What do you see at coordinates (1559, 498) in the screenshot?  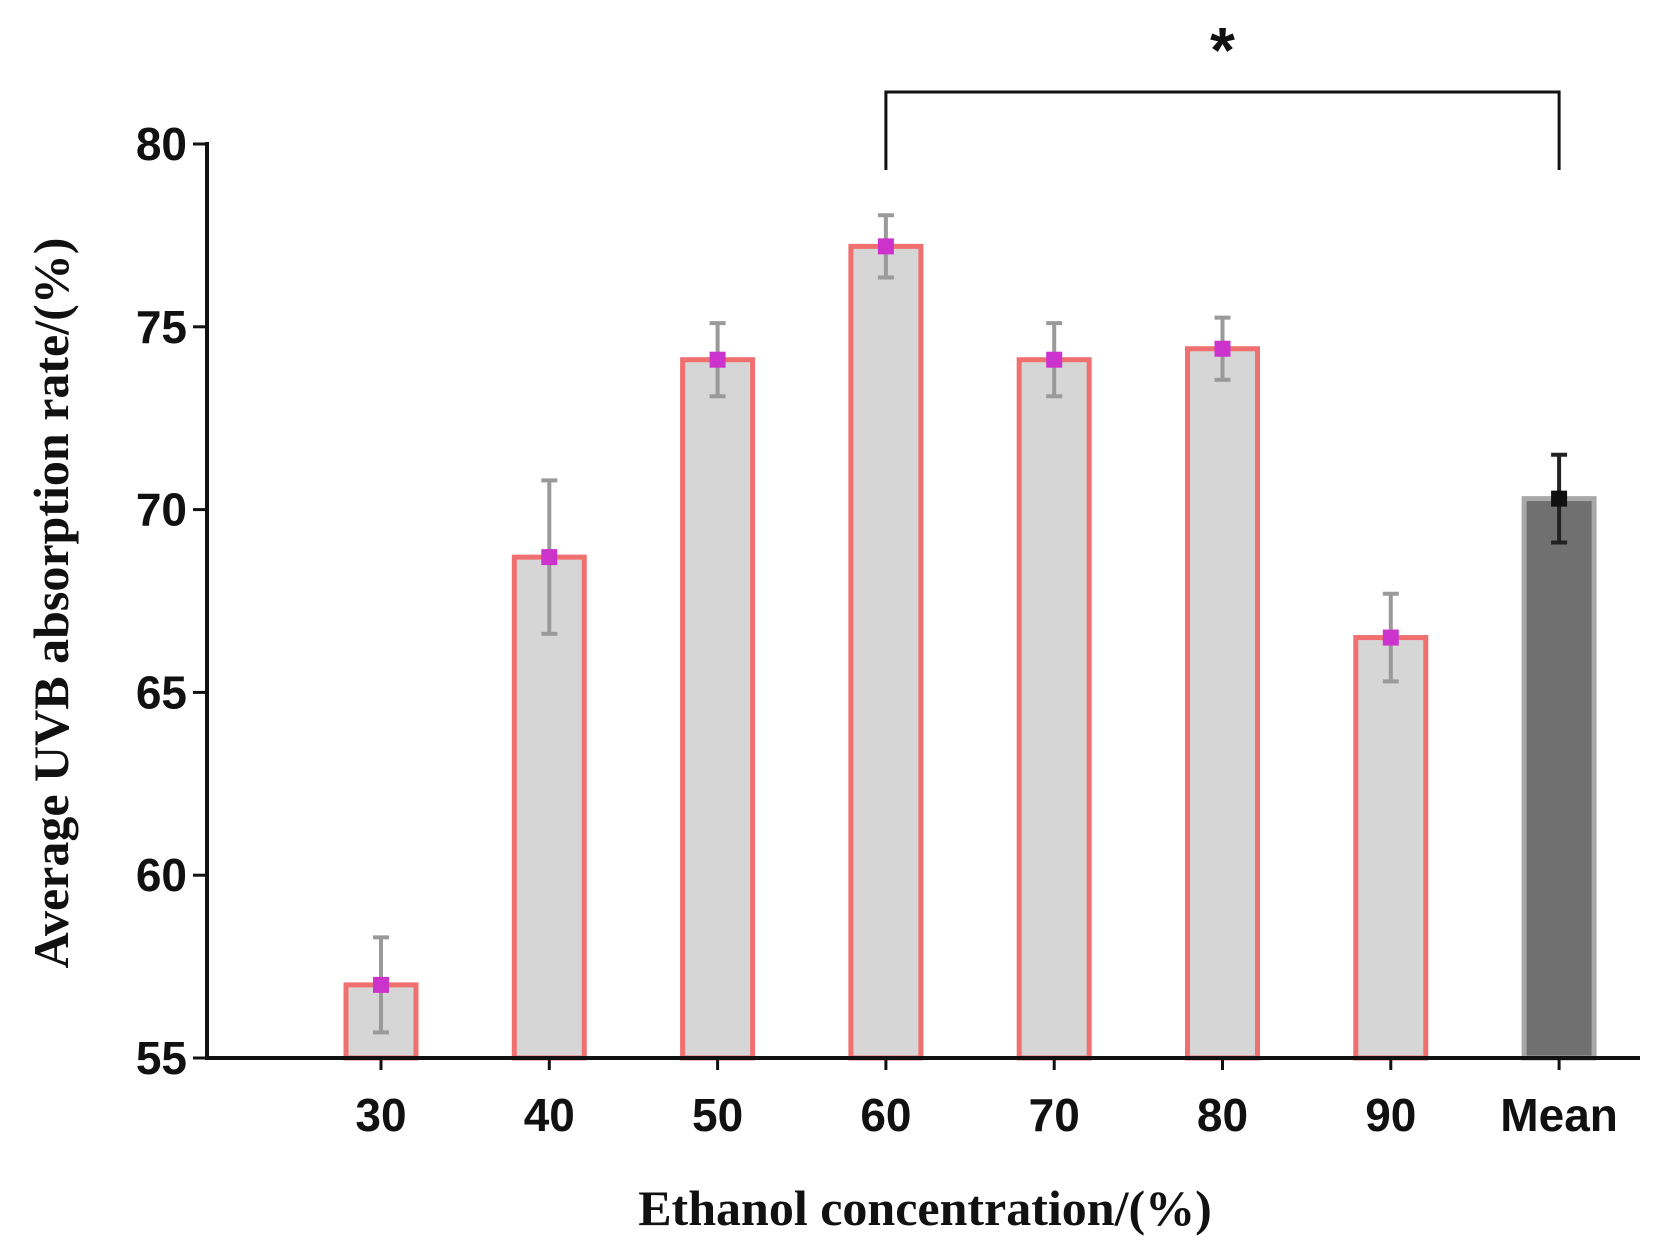 I see `mean-marker-mean` at bounding box center [1559, 498].